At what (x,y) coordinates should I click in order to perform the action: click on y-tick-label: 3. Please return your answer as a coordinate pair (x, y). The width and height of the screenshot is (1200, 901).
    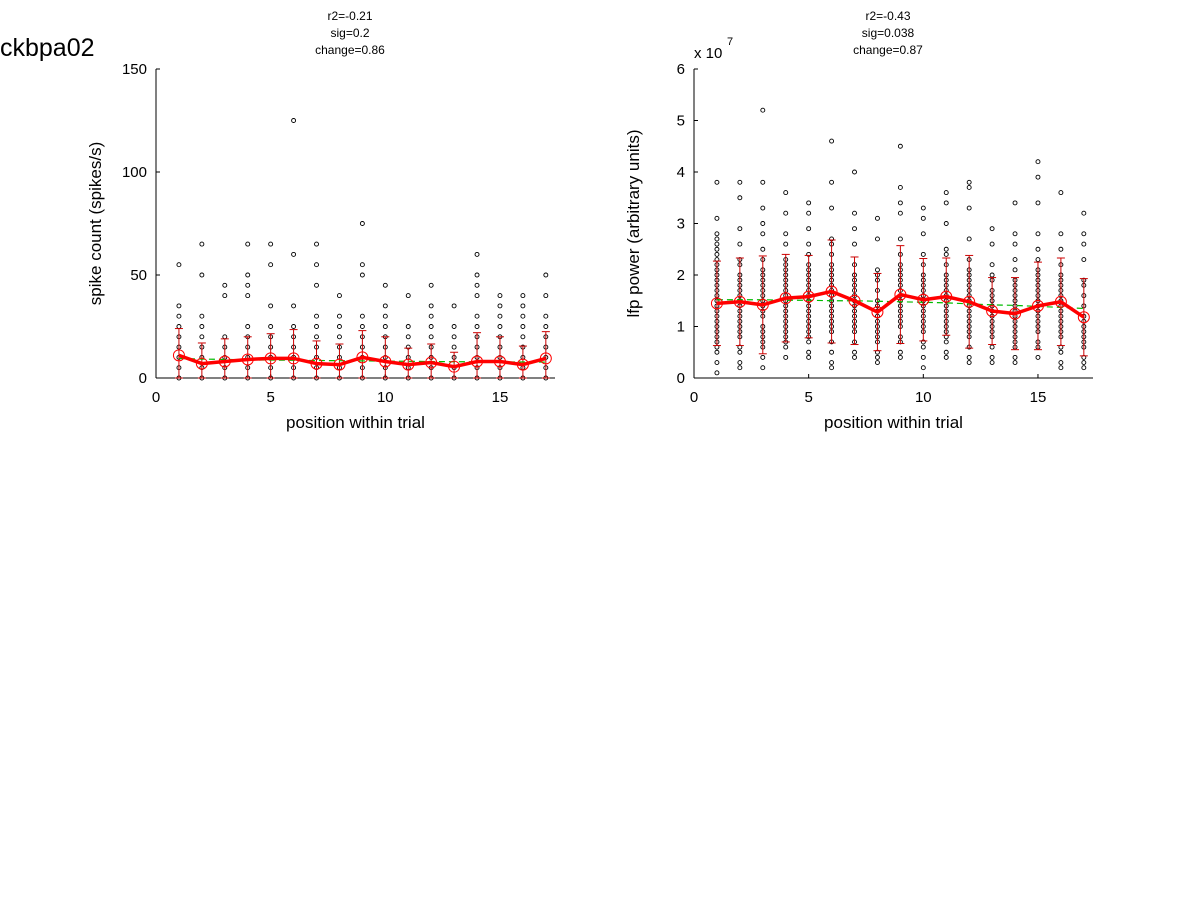
    Looking at the image, I should click on (681, 224).